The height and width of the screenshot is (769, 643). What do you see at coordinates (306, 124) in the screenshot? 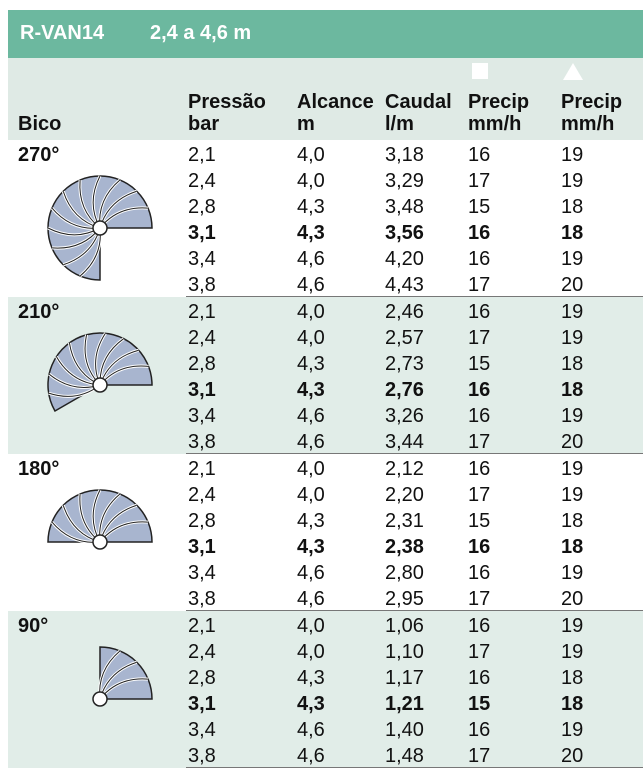
I see `column-unit: m` at bounding box center [306, 124].